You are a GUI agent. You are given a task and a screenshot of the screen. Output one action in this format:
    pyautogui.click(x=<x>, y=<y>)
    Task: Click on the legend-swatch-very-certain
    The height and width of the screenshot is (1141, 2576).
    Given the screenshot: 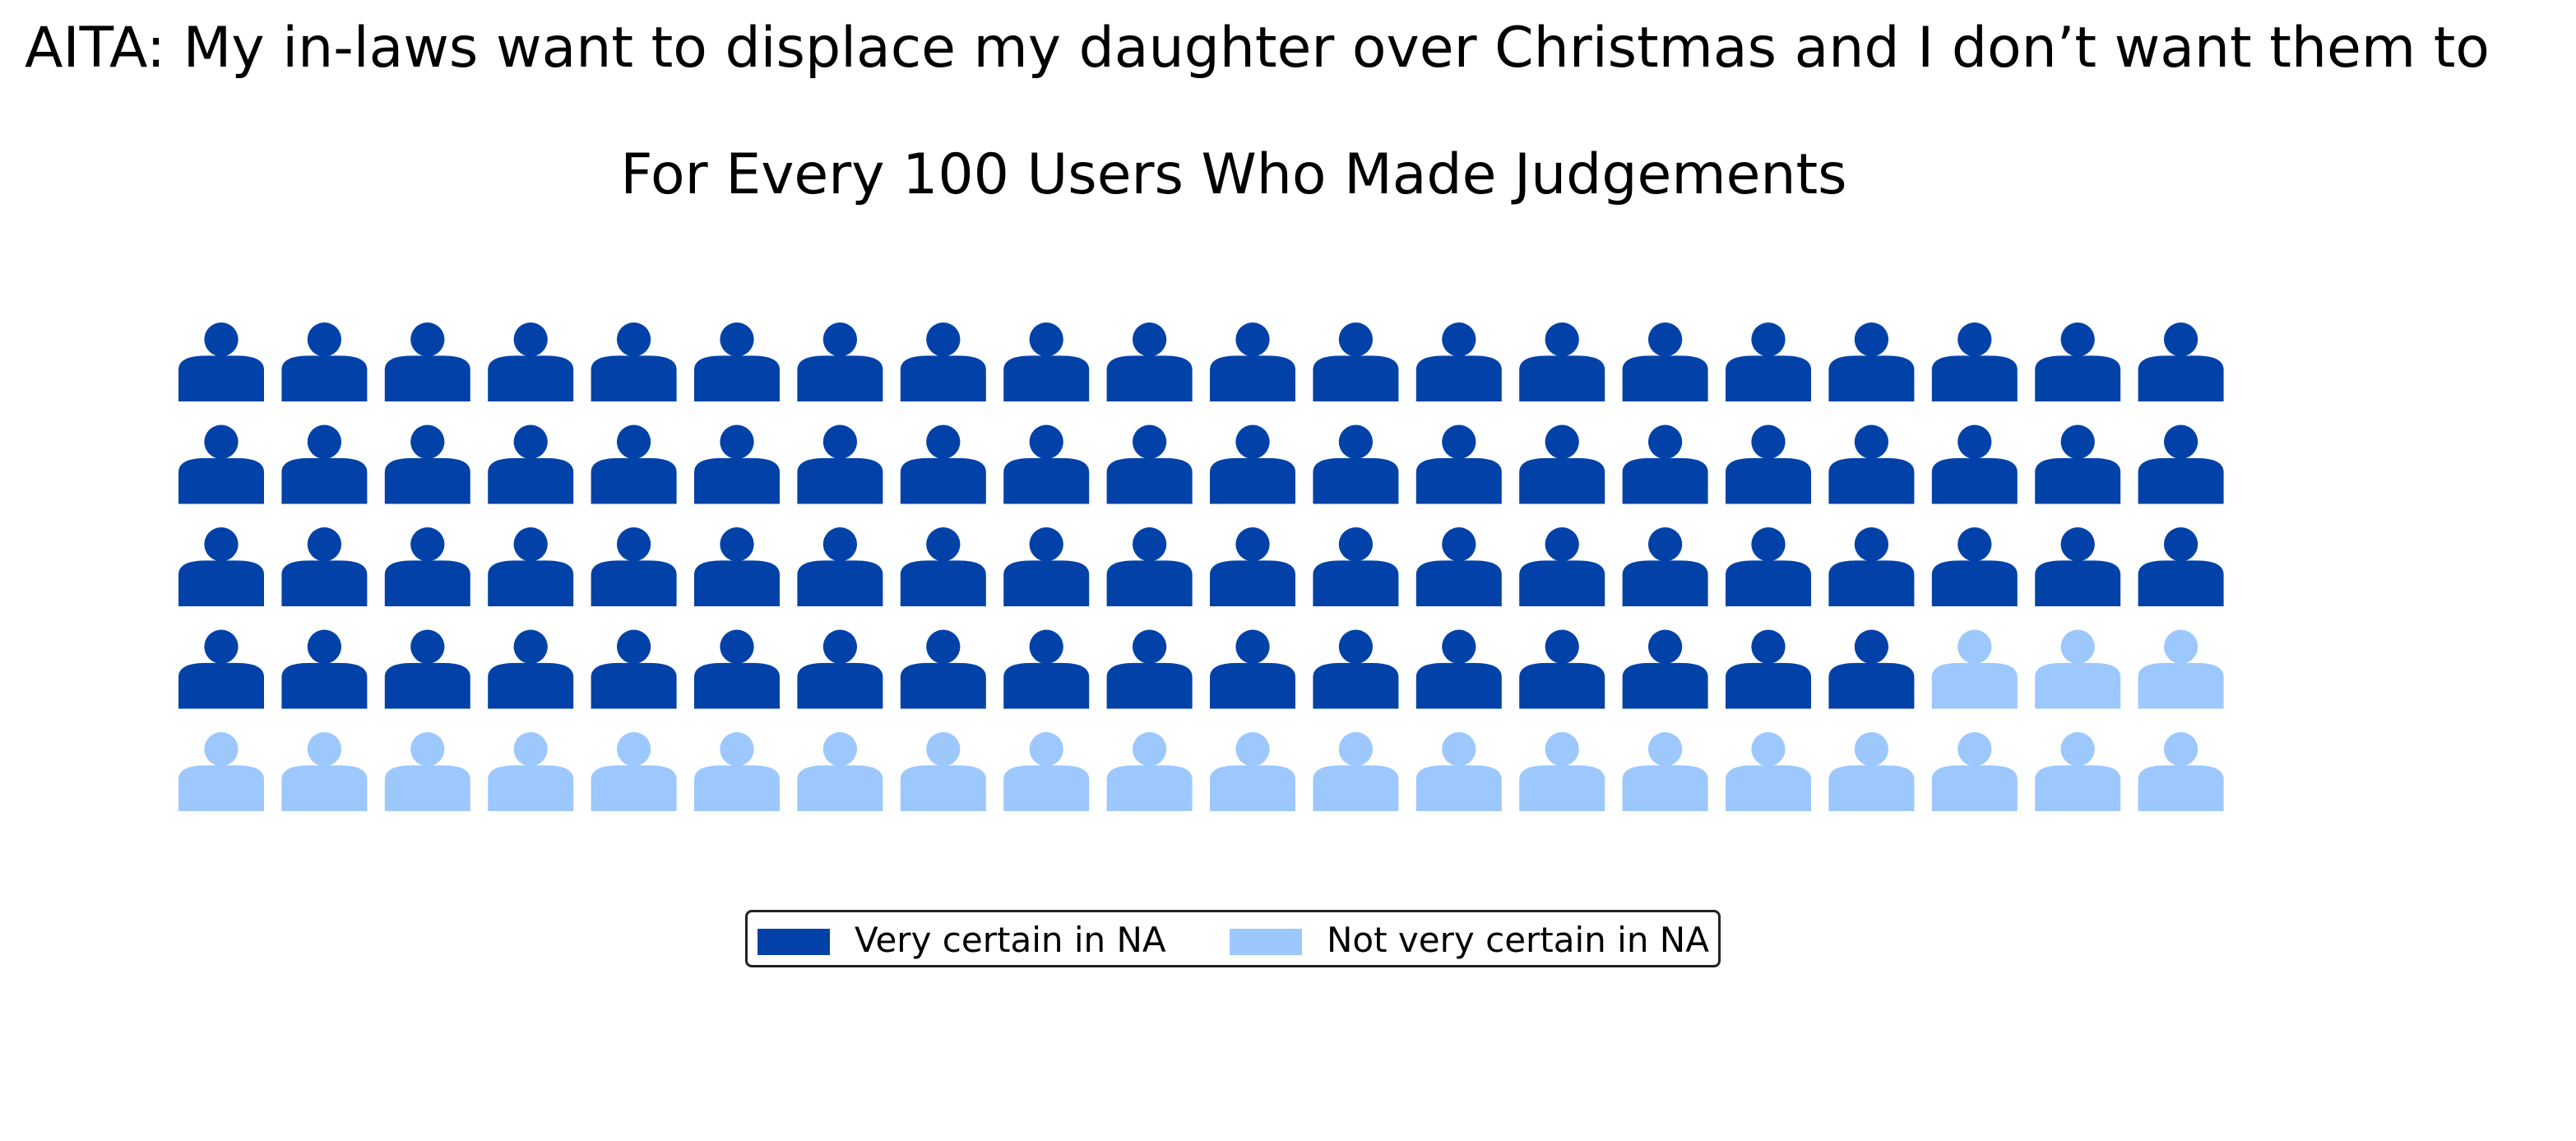 What is the action you would take?
    pyautogui.click(x=794, y=942)
    